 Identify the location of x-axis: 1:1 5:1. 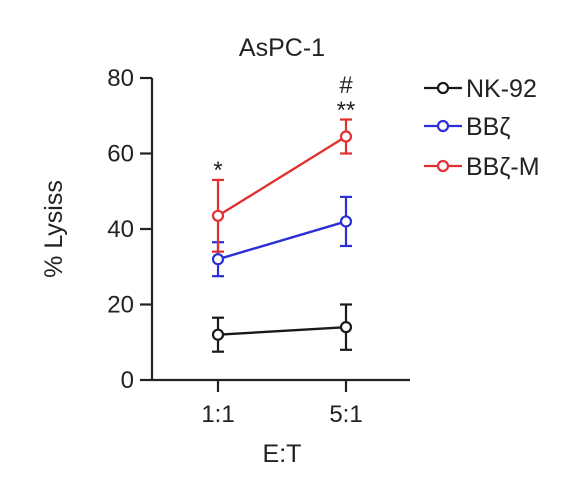
(281, 403).